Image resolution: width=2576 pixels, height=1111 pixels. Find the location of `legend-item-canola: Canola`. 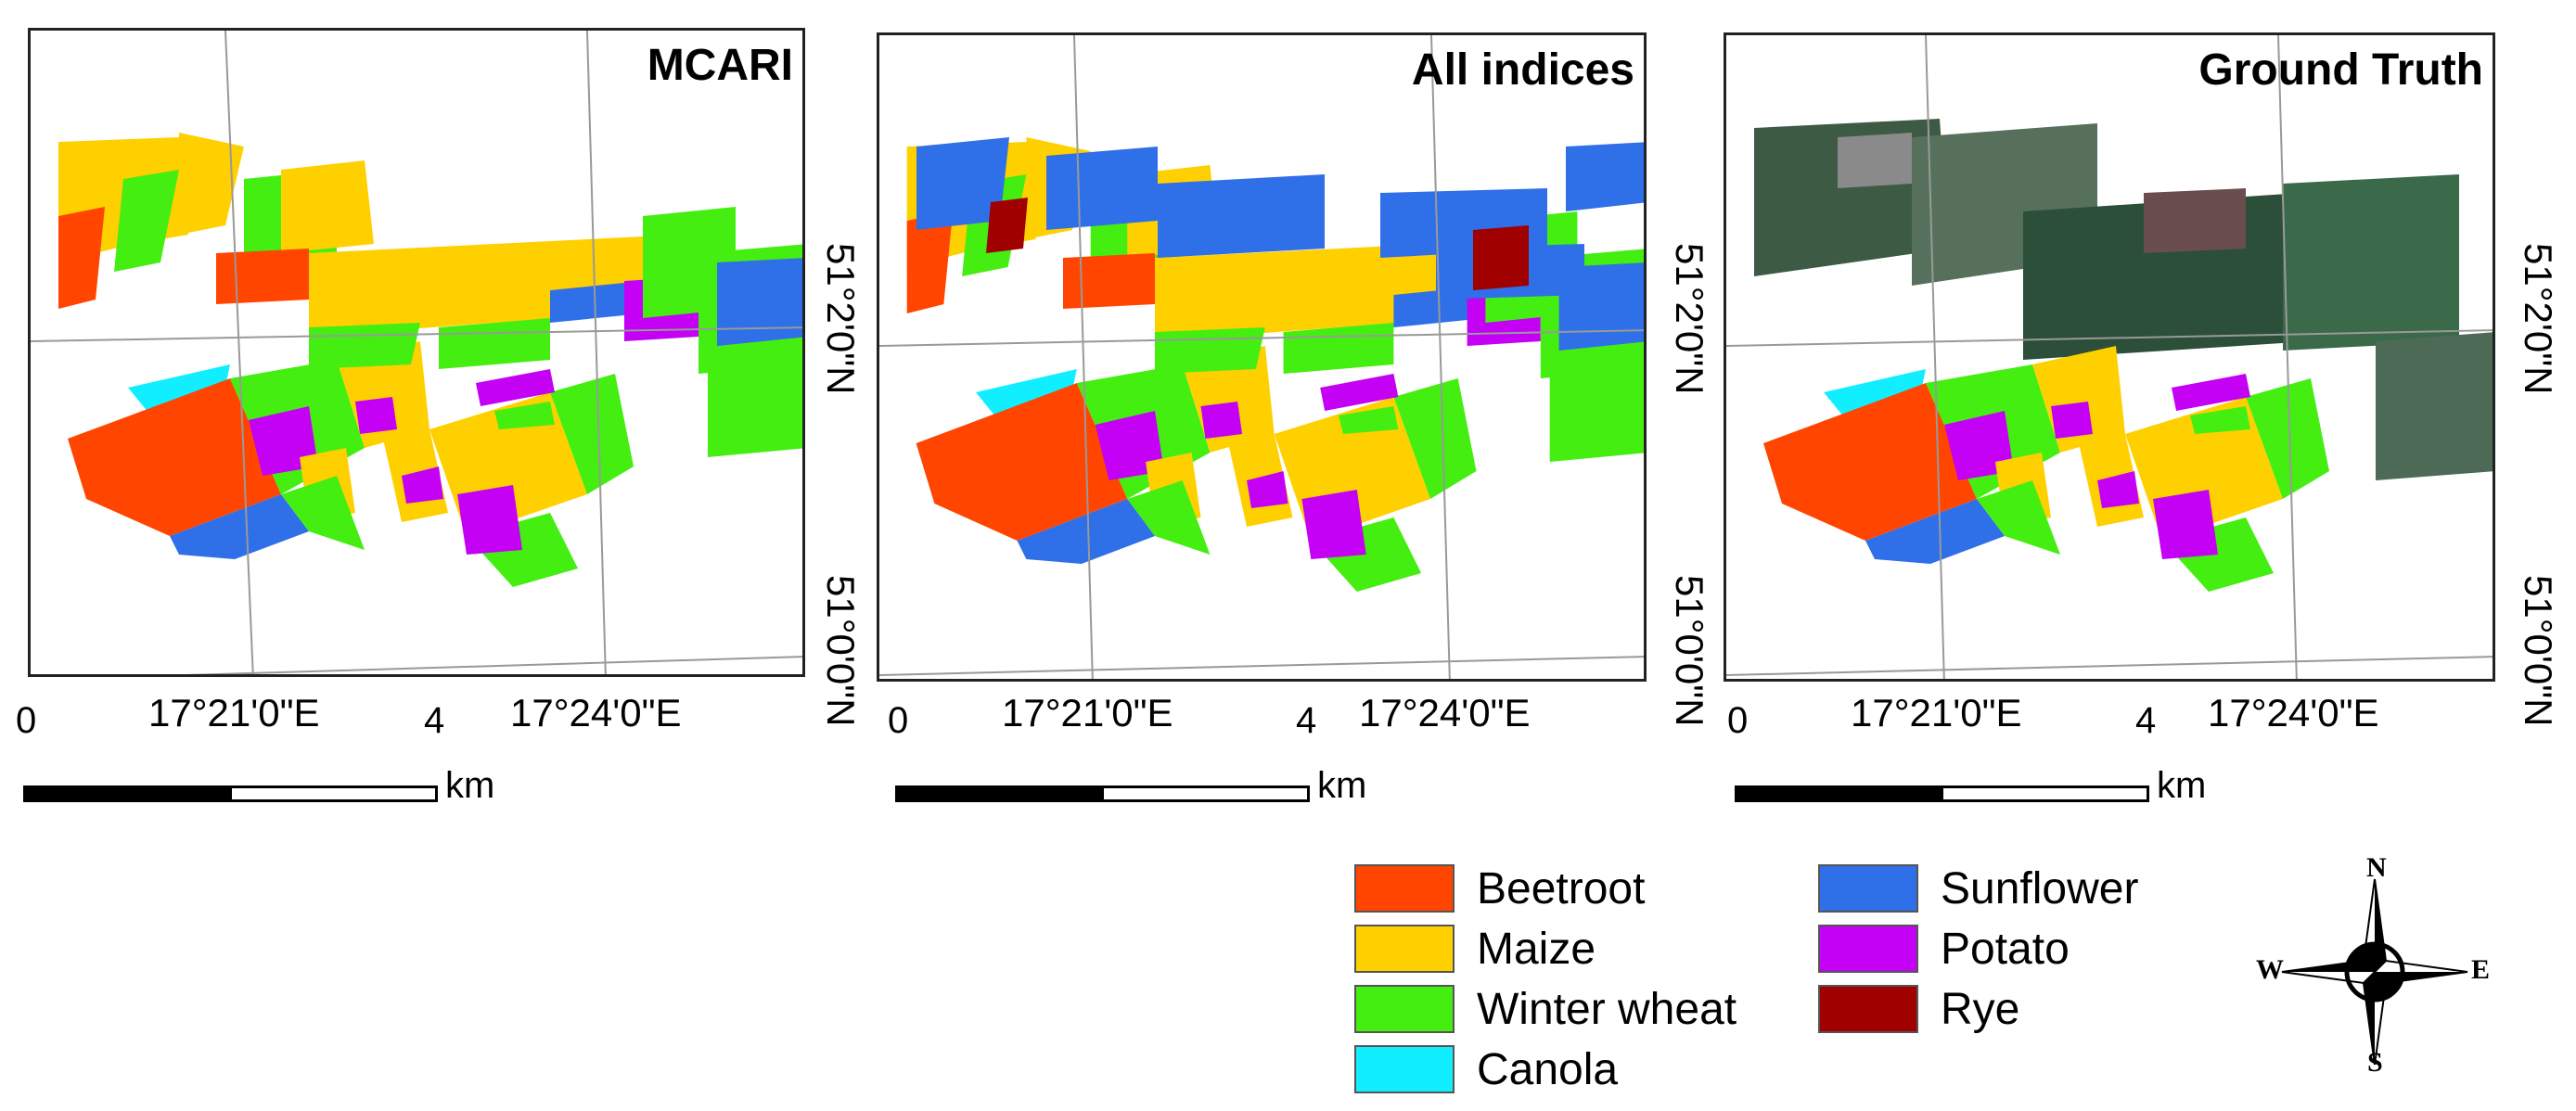

legend-item-canola: Canola is located at coordinates (1486, 1069).